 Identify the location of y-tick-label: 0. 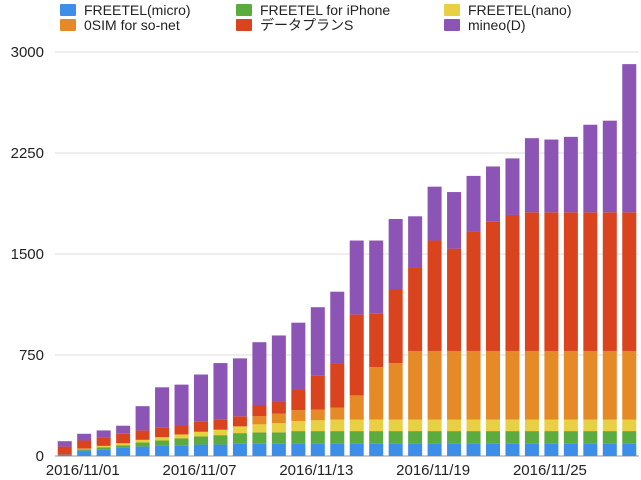
(40, 456).